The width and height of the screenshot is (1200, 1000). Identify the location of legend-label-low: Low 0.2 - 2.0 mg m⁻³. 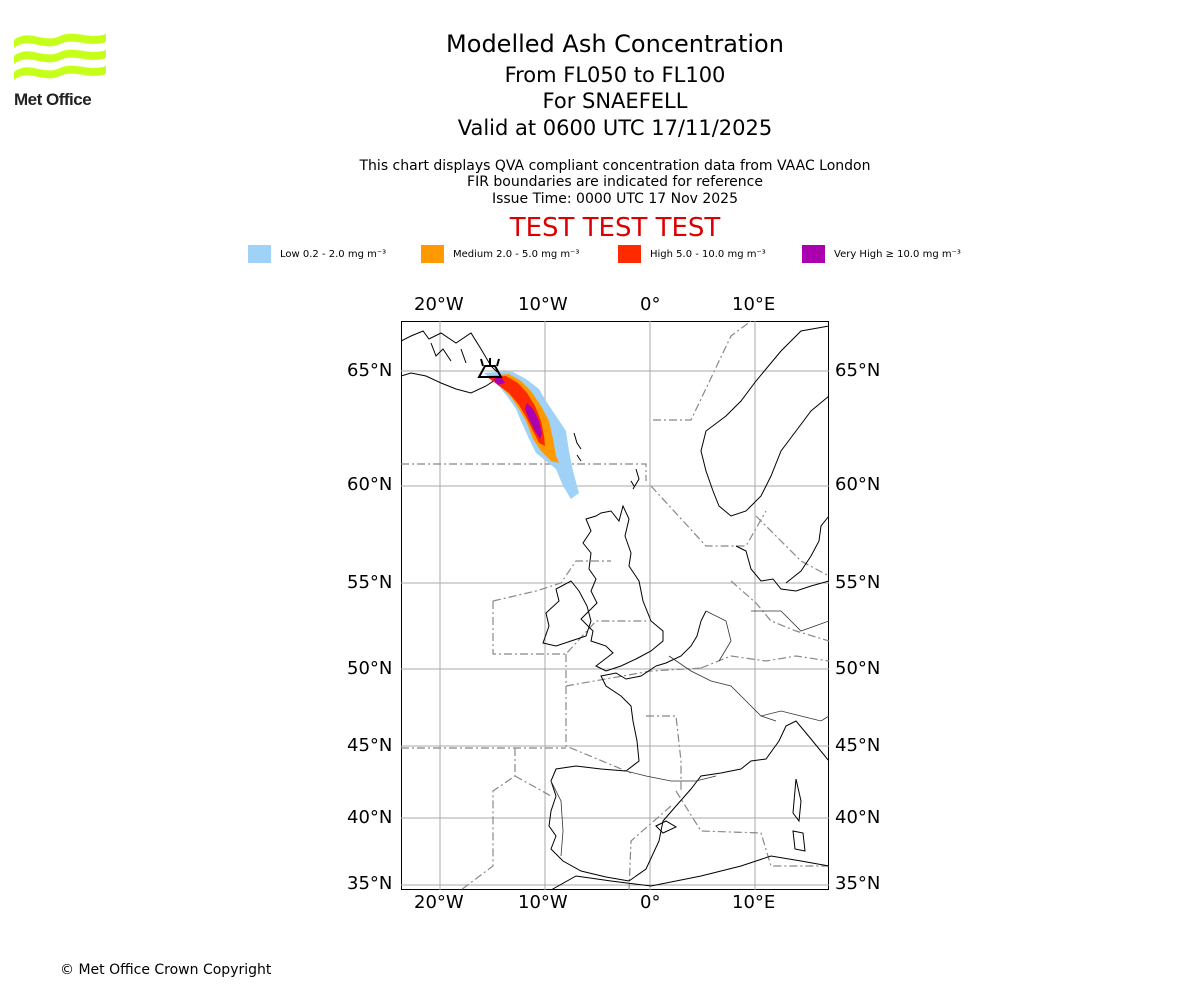
(333, 254).